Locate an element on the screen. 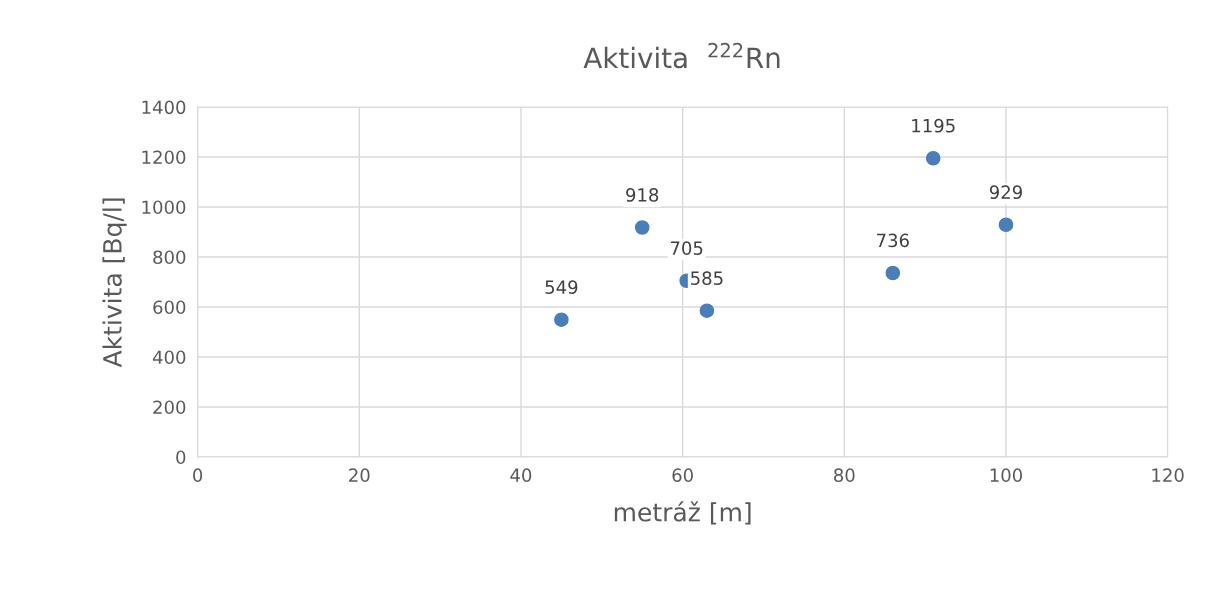 The image size is (1205, 615). x-tick-label: 120 is located at coordinates (1168, 475).